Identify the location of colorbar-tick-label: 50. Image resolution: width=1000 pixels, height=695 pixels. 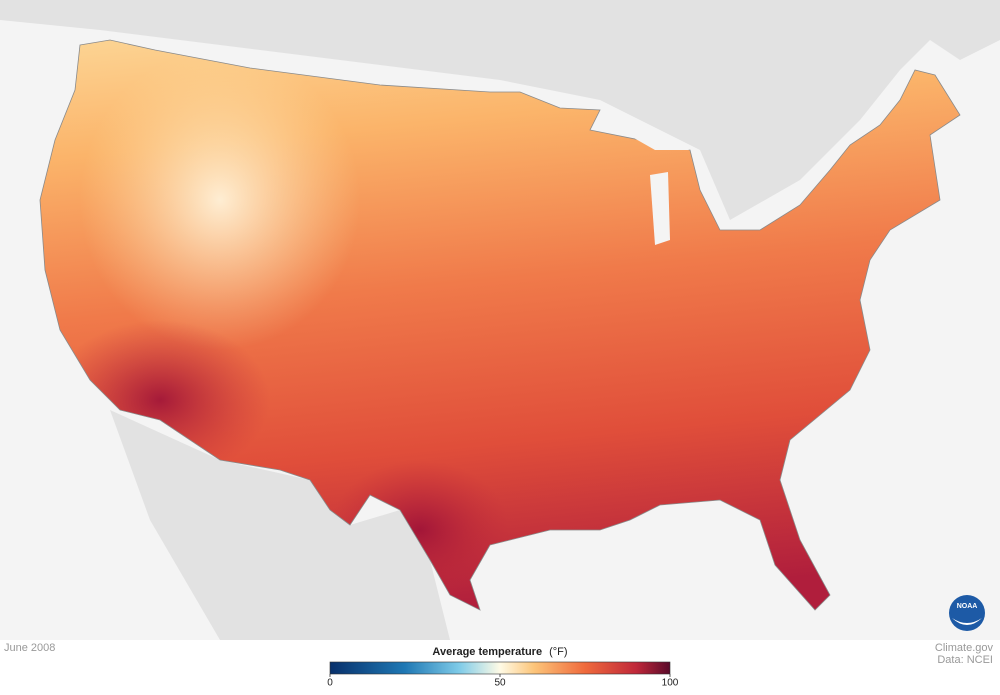
(500, 683).